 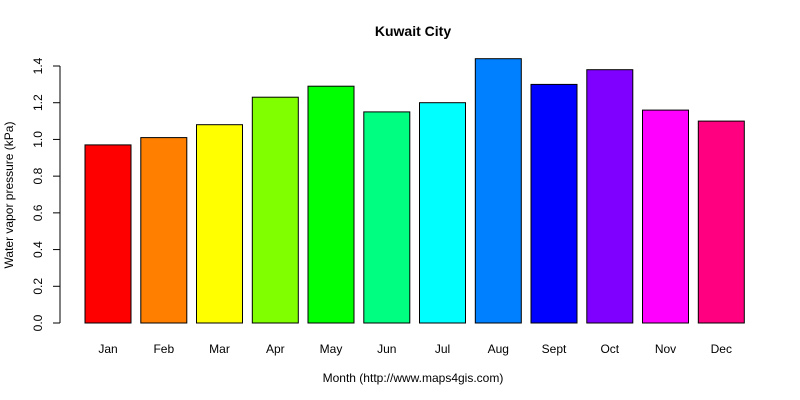 I want to click on y-tick-label: 0.6, so click(x=38, y=212).